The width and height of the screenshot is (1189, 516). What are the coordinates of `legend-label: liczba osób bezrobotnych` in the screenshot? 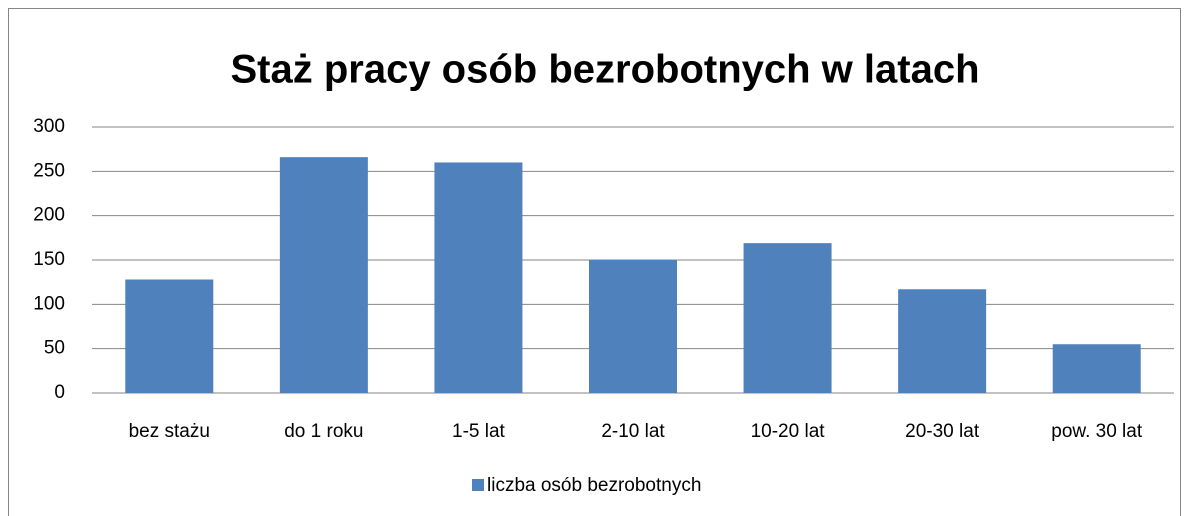 It's located at (594, 485).